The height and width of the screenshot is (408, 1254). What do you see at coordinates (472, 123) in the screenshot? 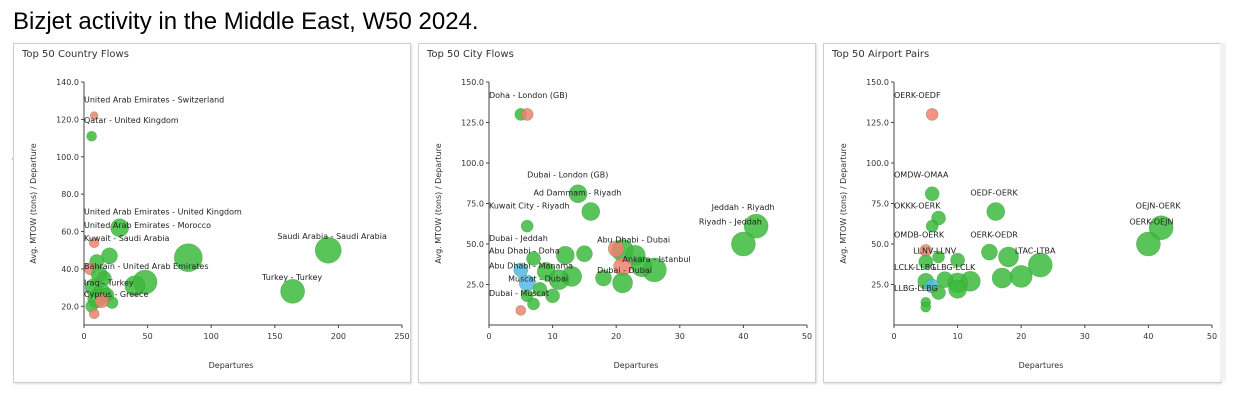
I see `y-tick-label: 125.0` at bounding box center [472, 123].